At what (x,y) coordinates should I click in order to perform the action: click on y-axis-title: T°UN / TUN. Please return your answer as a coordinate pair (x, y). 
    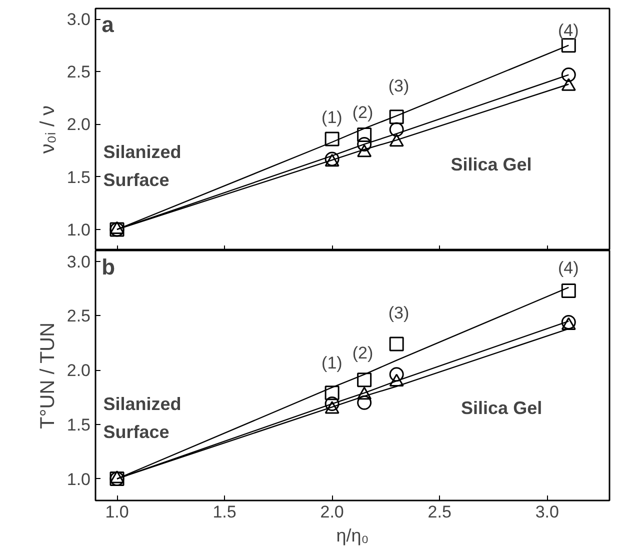
    Looking at the image, I should click on (47, 375).